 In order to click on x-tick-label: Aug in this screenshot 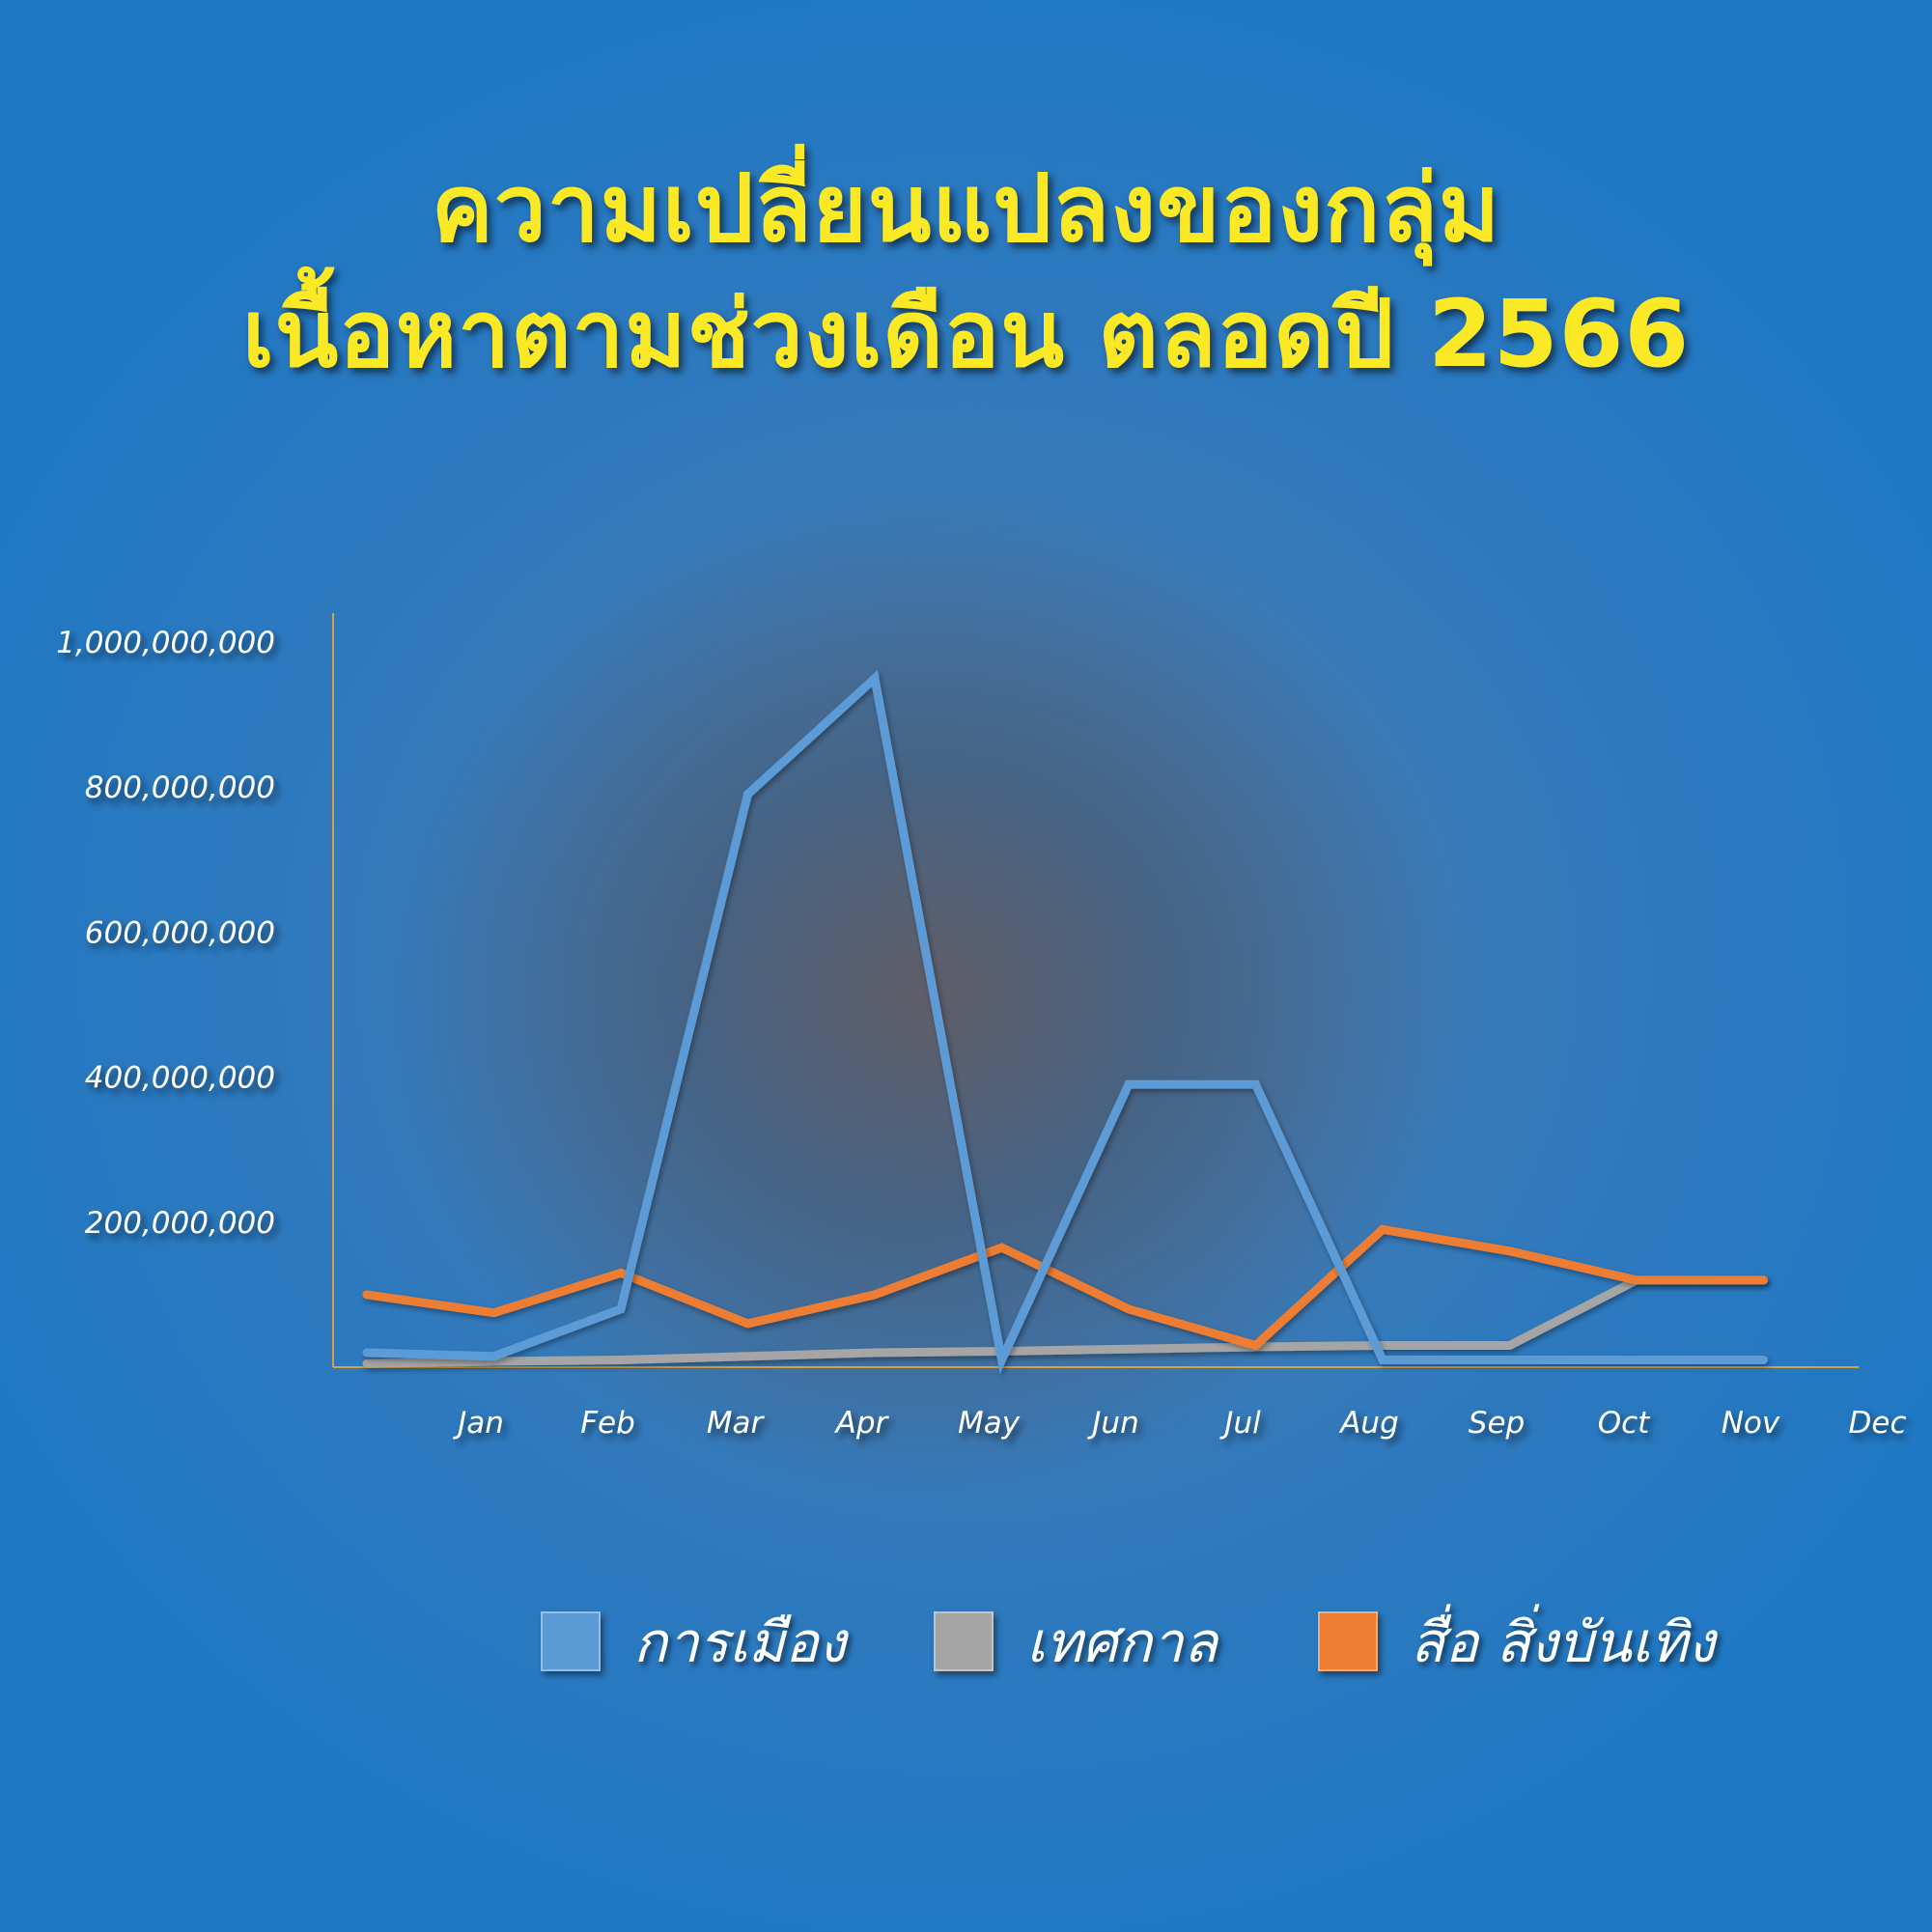, I will do `click(1369, 1424)`.